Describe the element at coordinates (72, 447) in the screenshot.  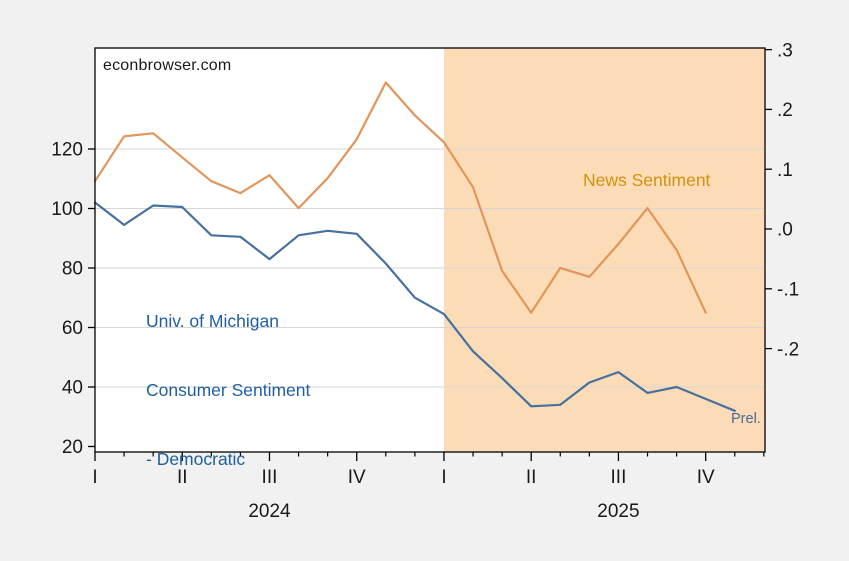
I see `left-axis-tick-label: 20` at that location.